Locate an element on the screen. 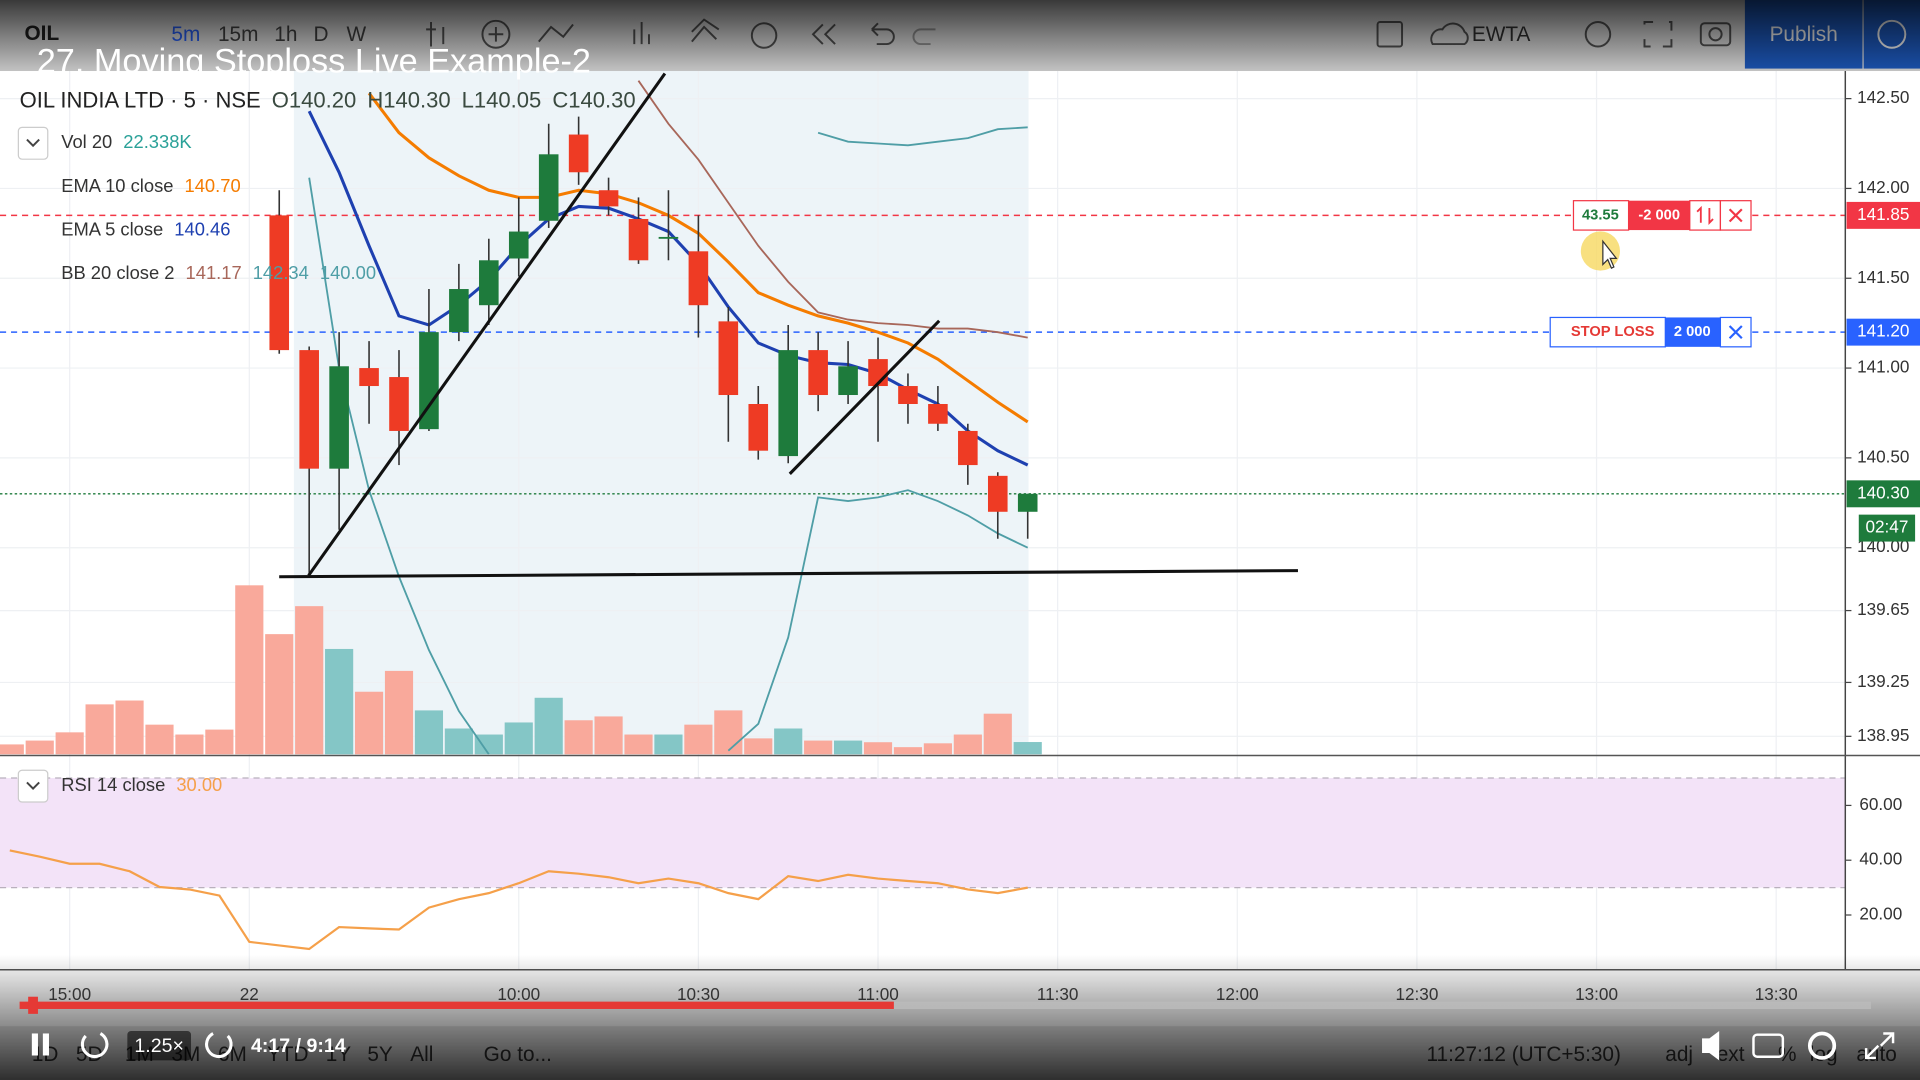 This screenshot has height=1080, width=1920. countdown-box is located at coordinates (1887, 528).